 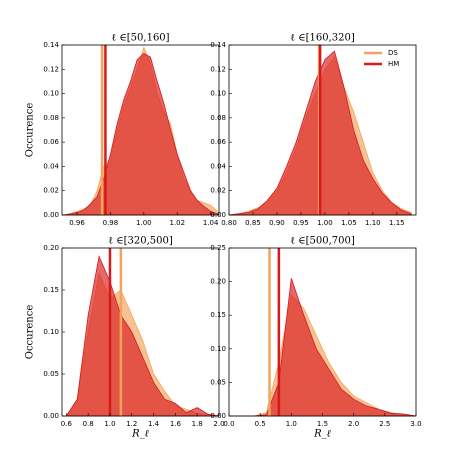 What do you see at coordinates (218, 248) in the screenshot?
I see `y-tick-label: 0.25` at bounding box center [218, 248].